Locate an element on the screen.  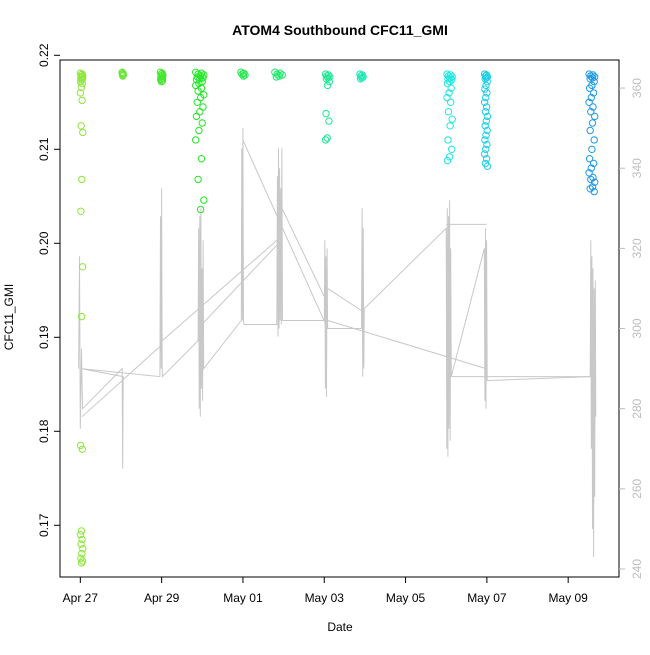
x-tick-label: May 01 is located at coordinates (243, 598).